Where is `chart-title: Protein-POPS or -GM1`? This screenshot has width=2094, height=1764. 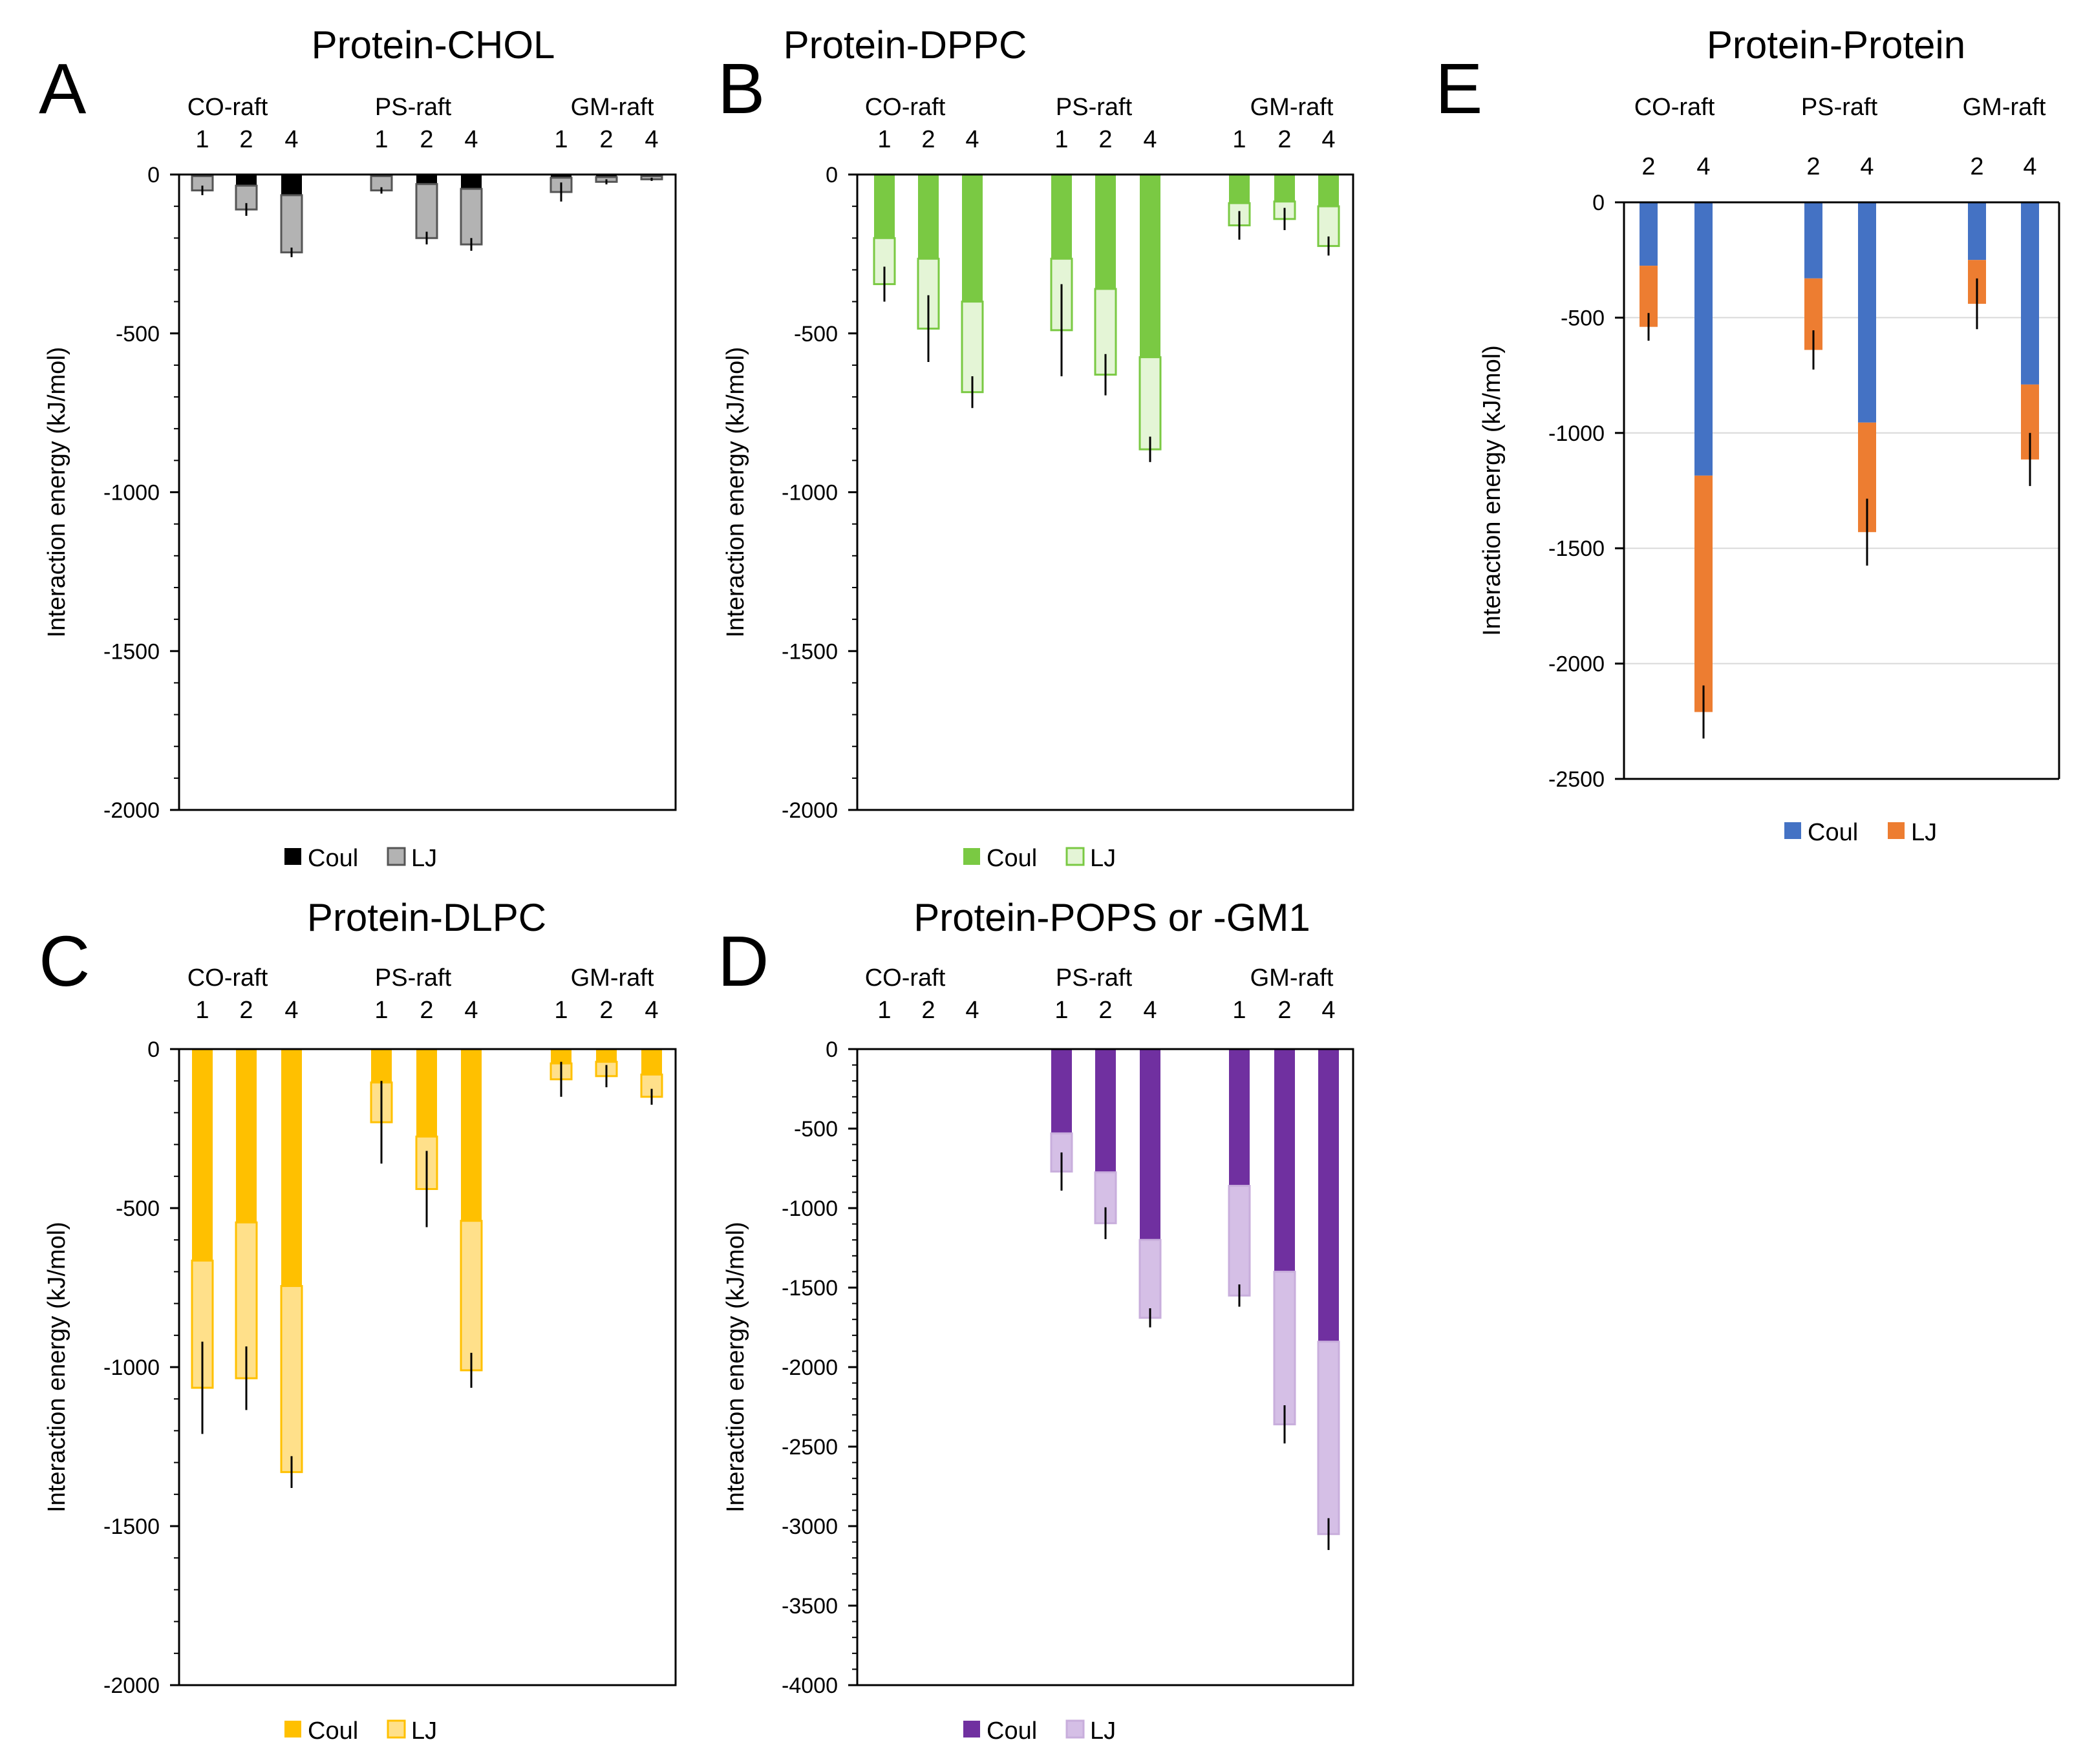
chart-title: Protein-POPS or -GM1 is located at coordinates (1111, 917).